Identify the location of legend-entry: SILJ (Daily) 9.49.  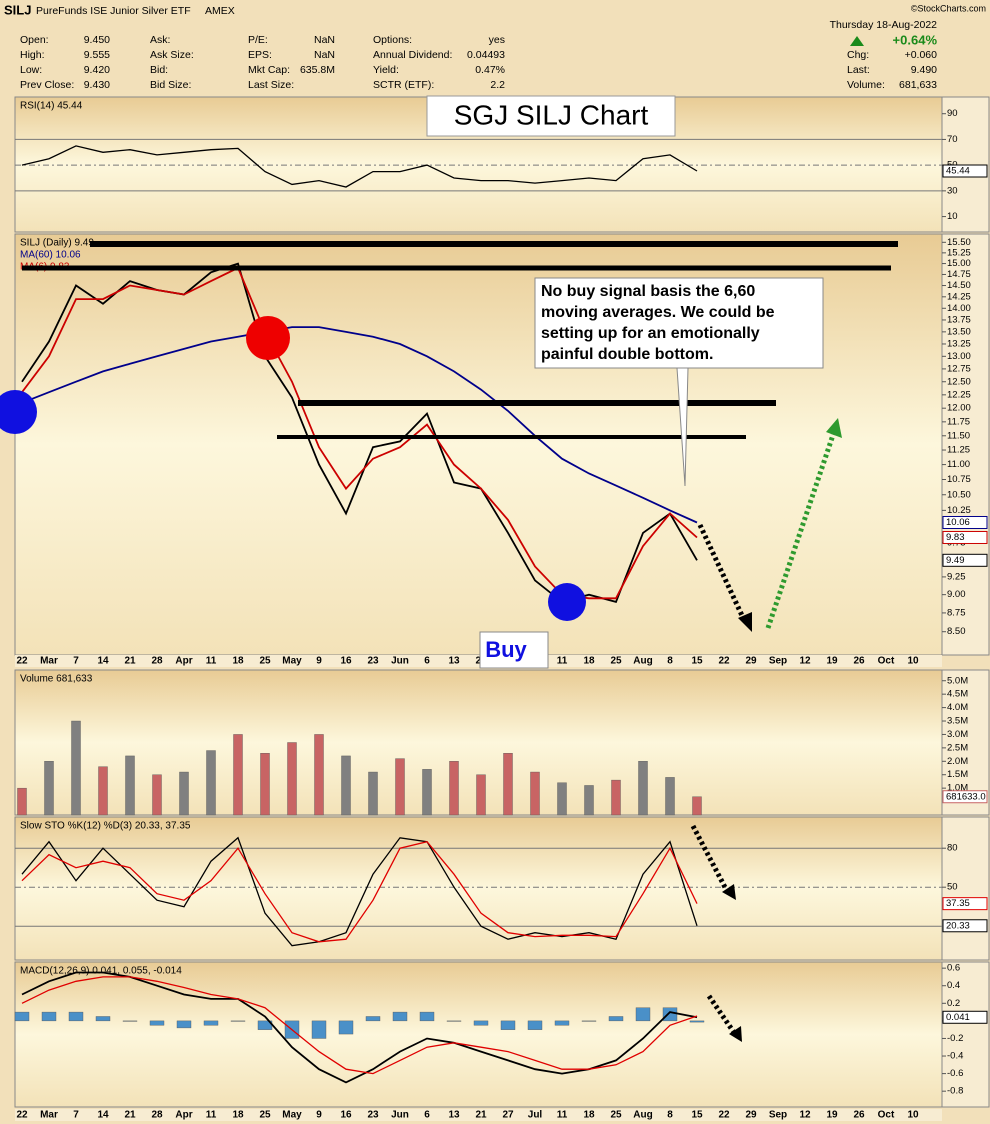
(57, 243).